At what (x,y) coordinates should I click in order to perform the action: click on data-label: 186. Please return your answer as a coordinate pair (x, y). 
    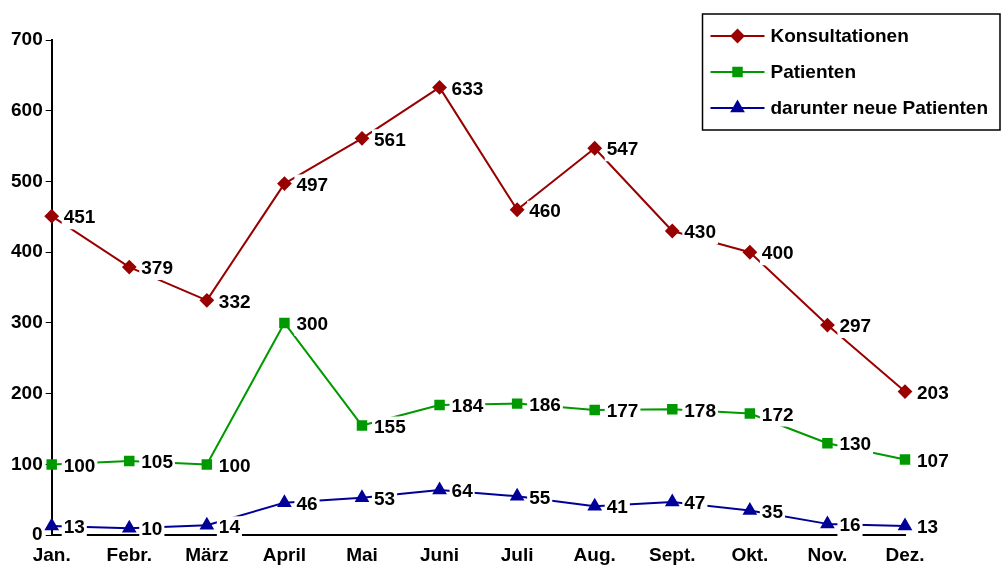
    Looking at the image, I should click on (545, 404).